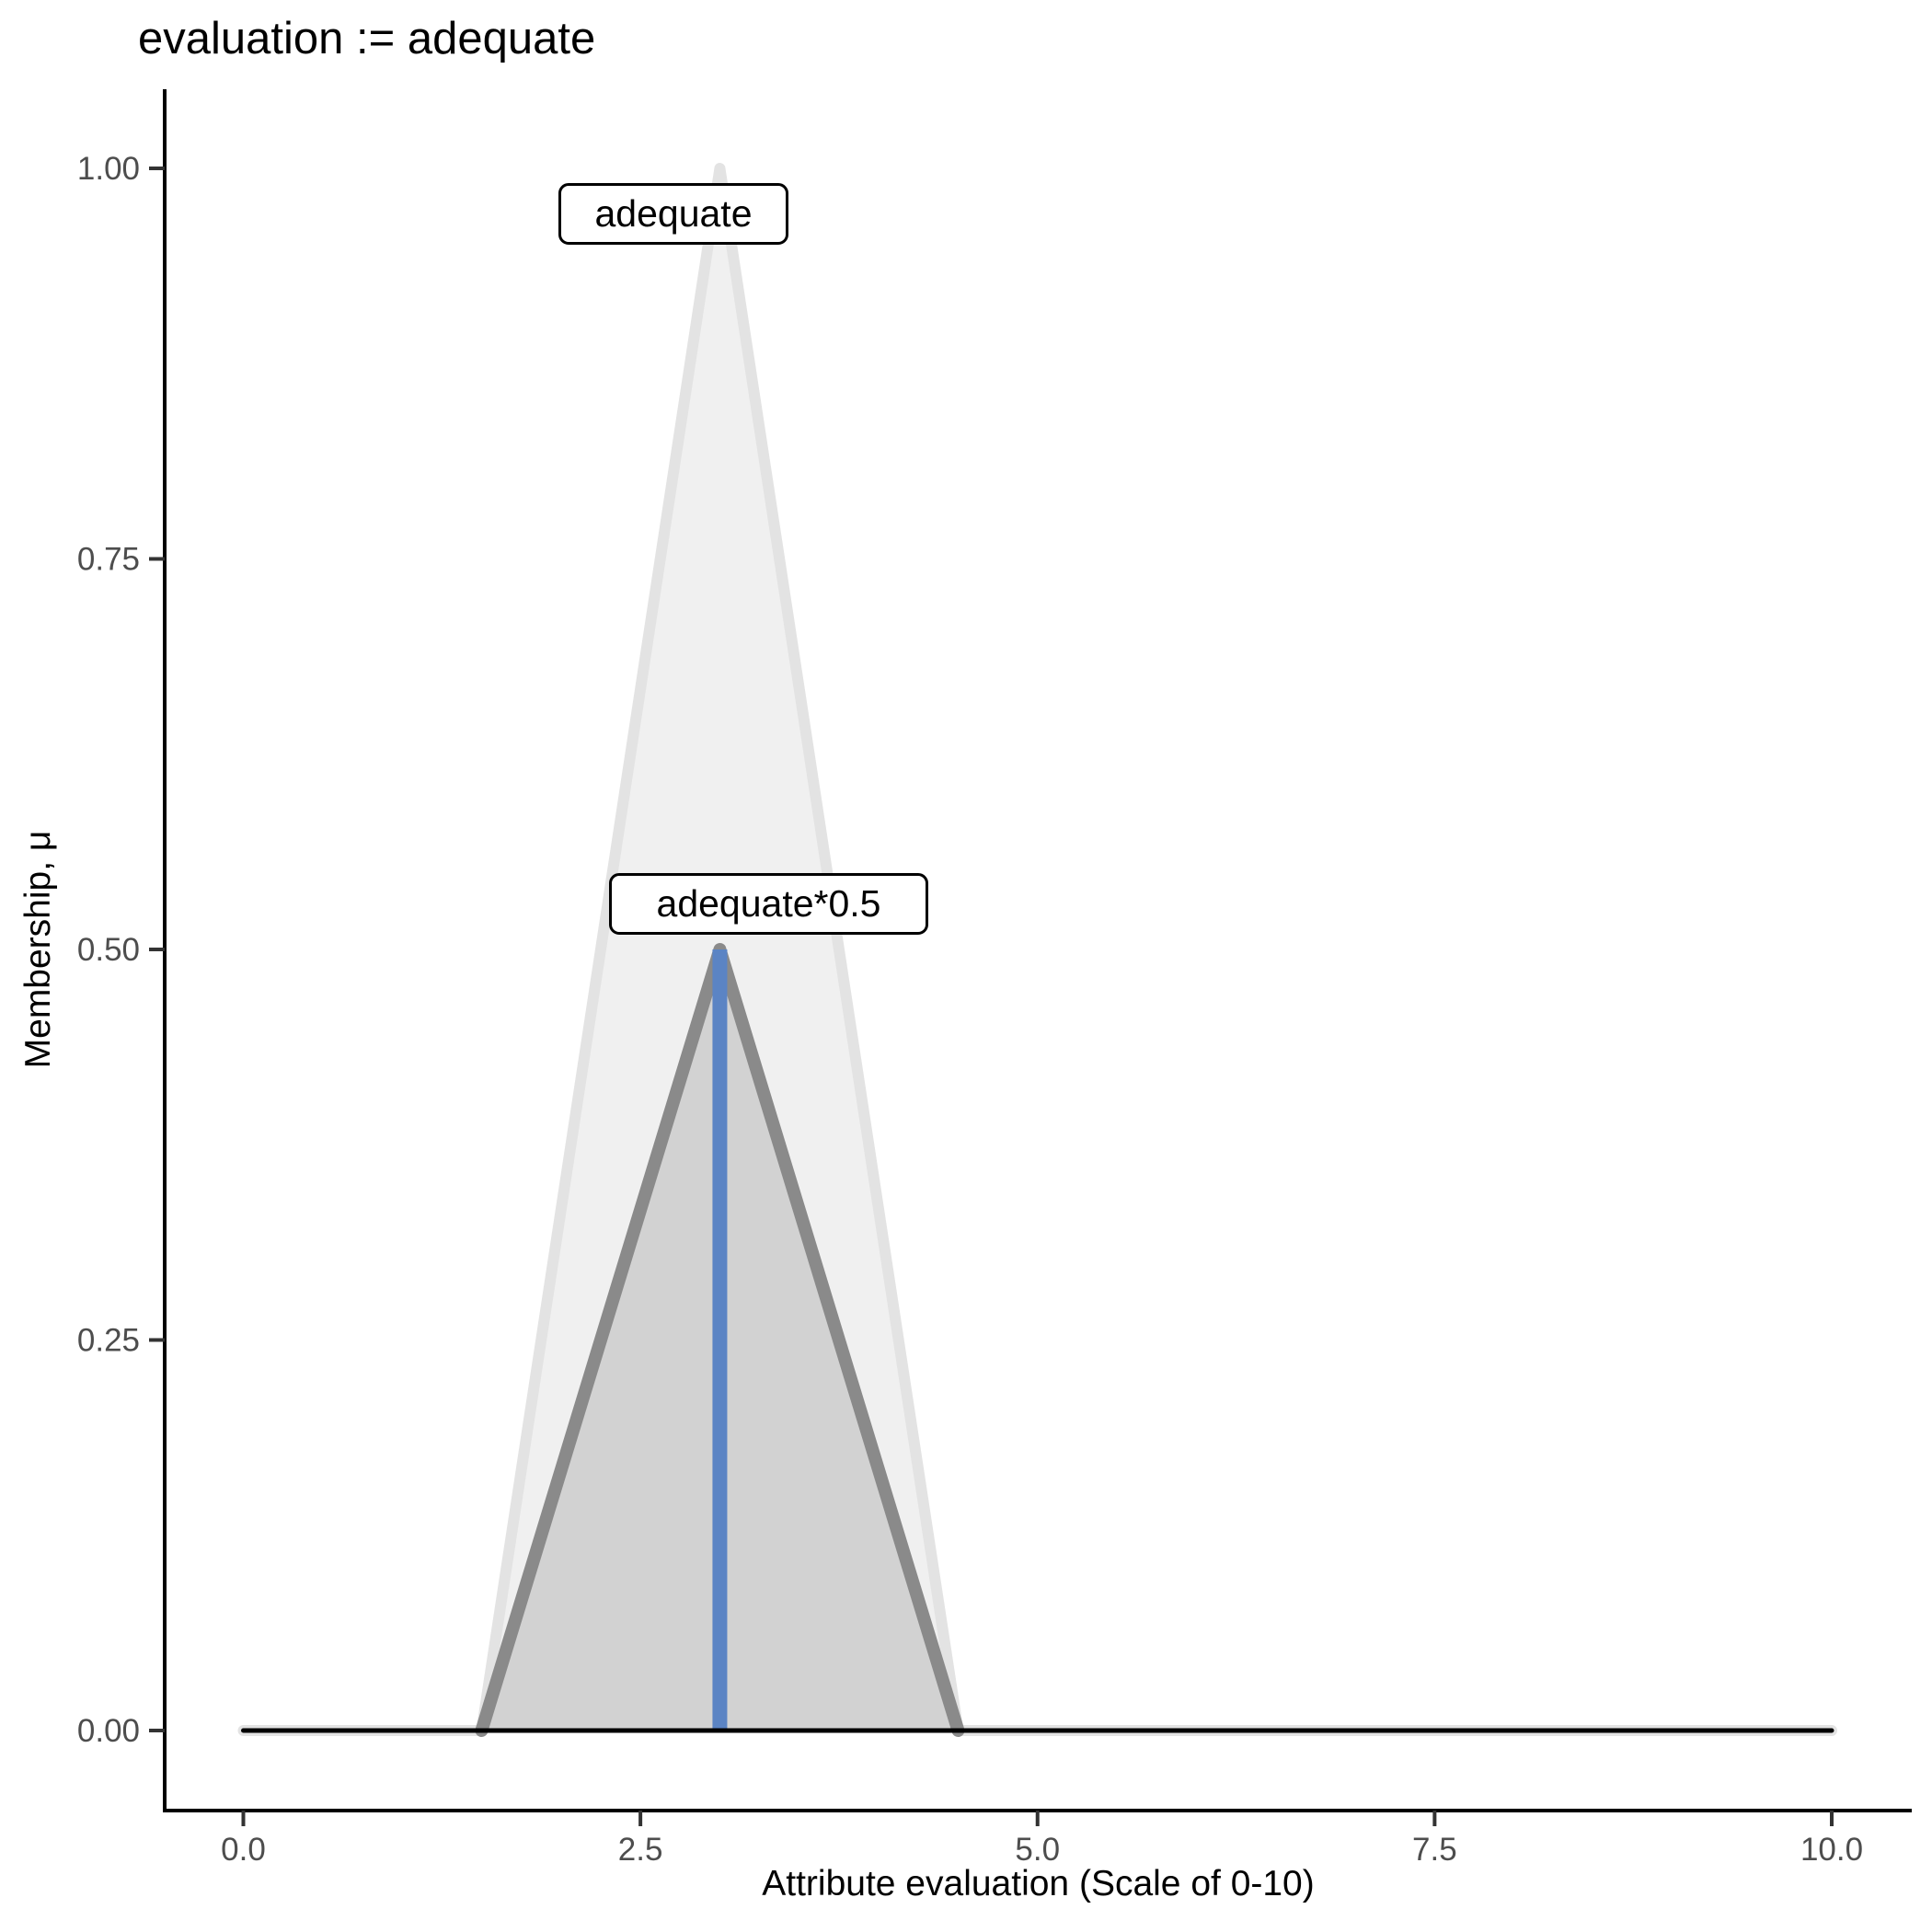 The image size is (1932, 1932). What do you see at coordinates (768, 904) in the screenshot?
I see `mf-label-adequate-scaled: adequate*0.5` at bounding box center [768, 904].